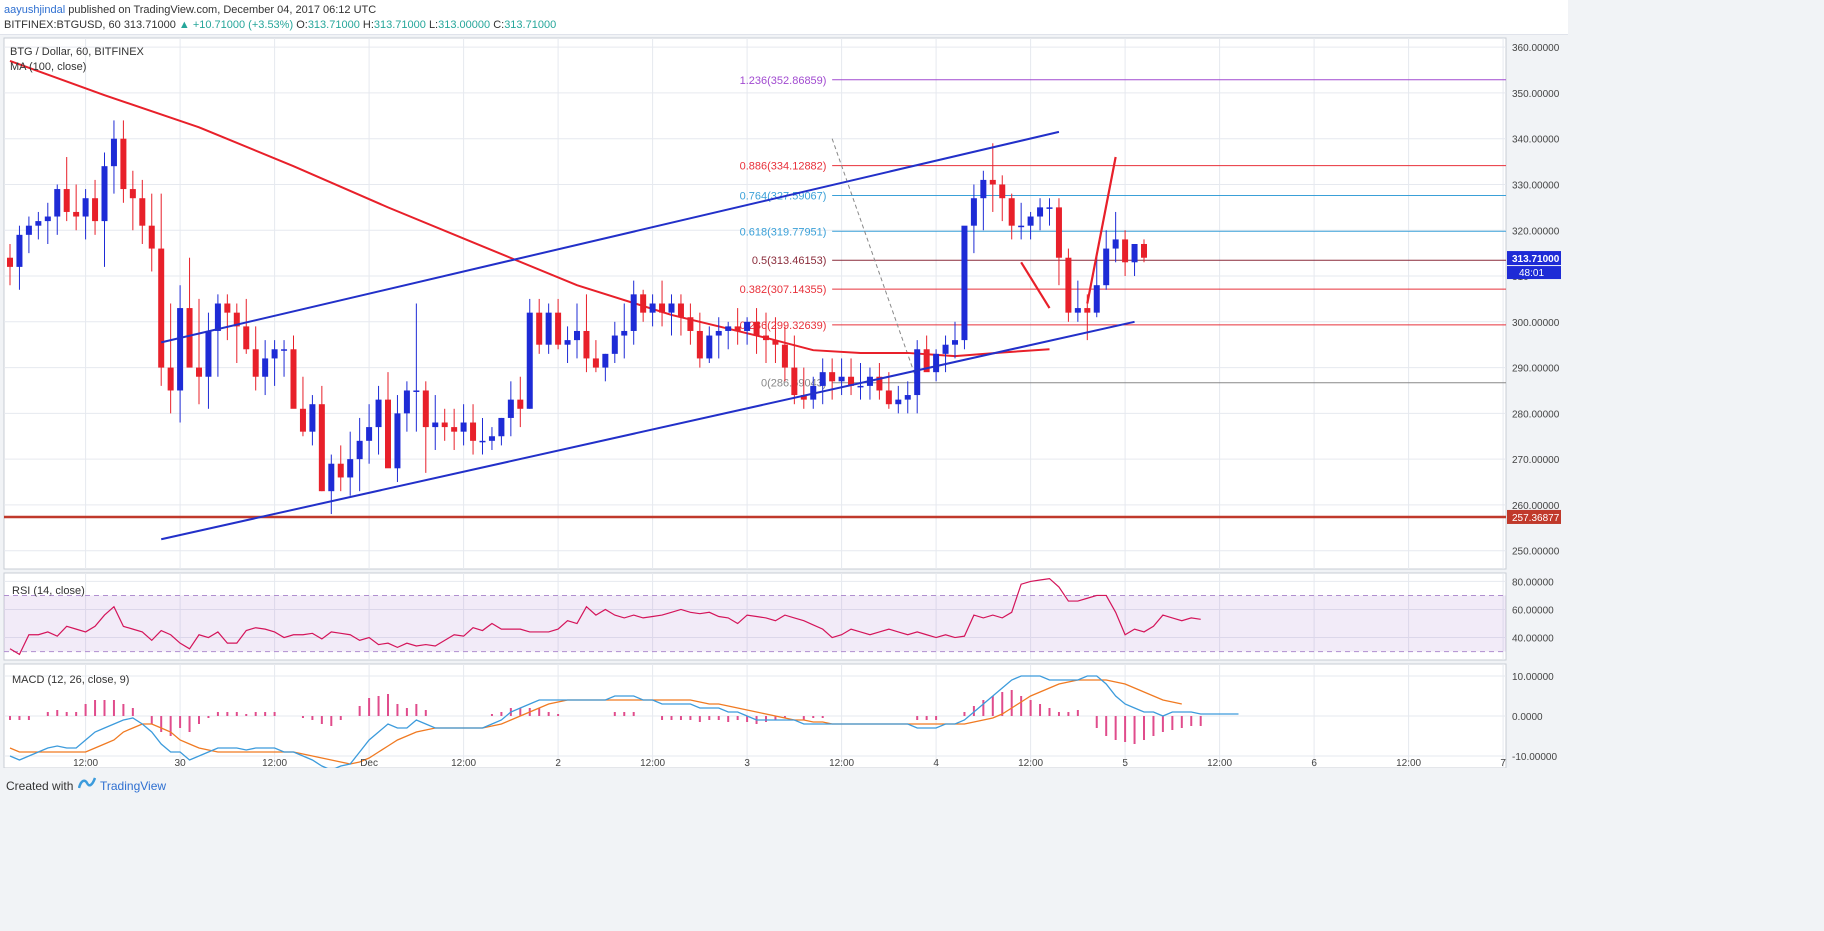 This screenshot has width=1824, height=931. What do you see at coordinates (77, 52) in the screenshot?
I see `chart-title: BTG / Dollar, 60, BITFINEX` at bounding box center [77, 52].